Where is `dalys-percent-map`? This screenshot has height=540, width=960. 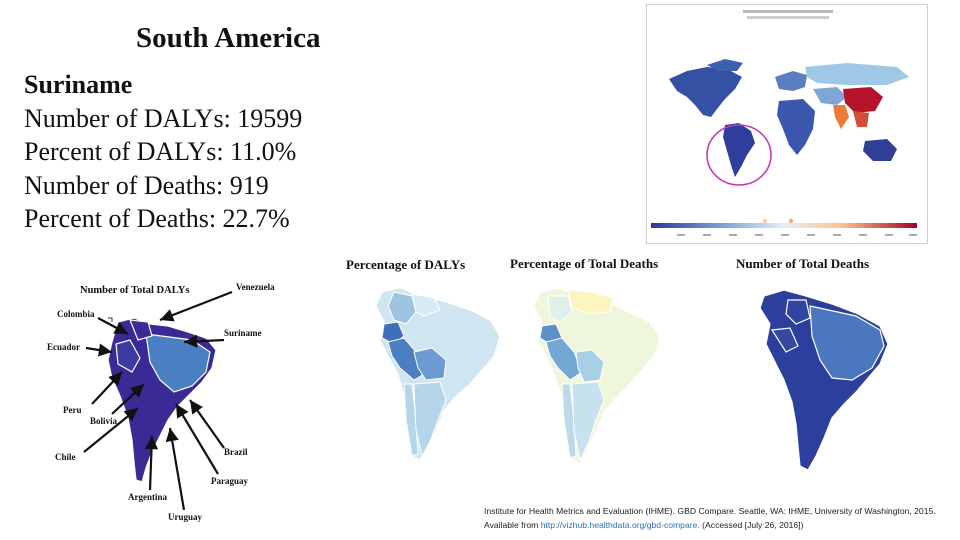
dalys-percent-map is located at coordinates (438, 374).